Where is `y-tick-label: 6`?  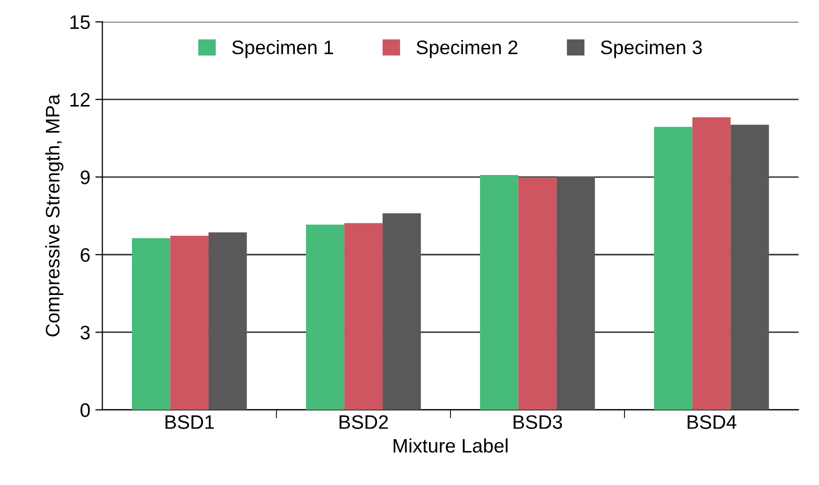
y-tick-label: 6 is located at coordinates (85, 255).